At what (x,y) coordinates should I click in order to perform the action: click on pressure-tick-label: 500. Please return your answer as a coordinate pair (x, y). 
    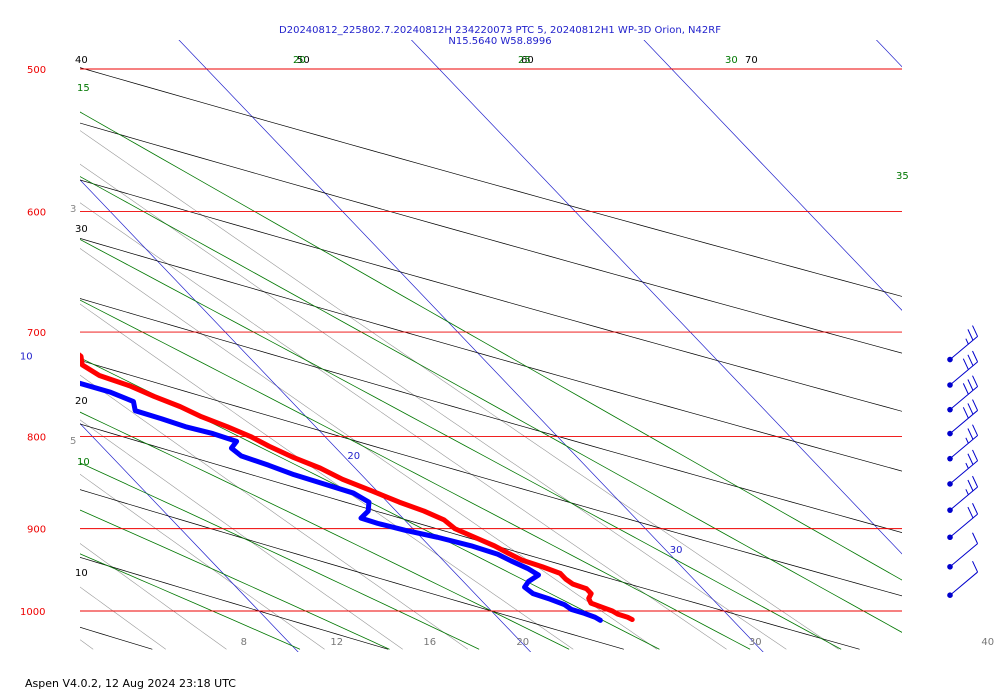
    Looking at the image, I should click on (36, 70).